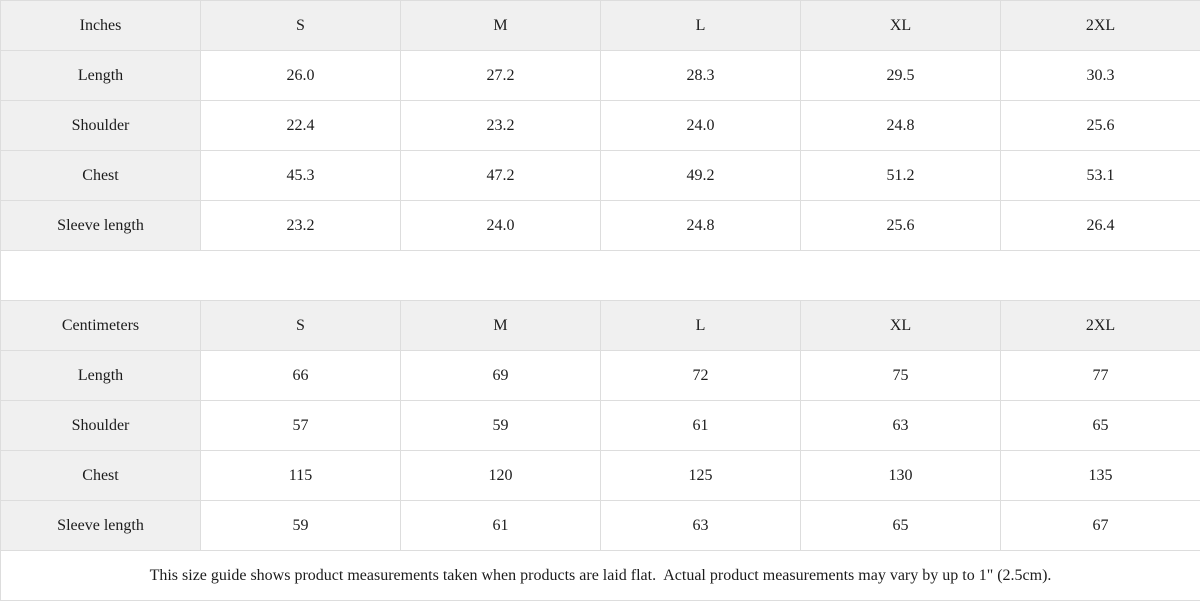  I want to click on size-value-cell: 49.2, so click(701, 176).